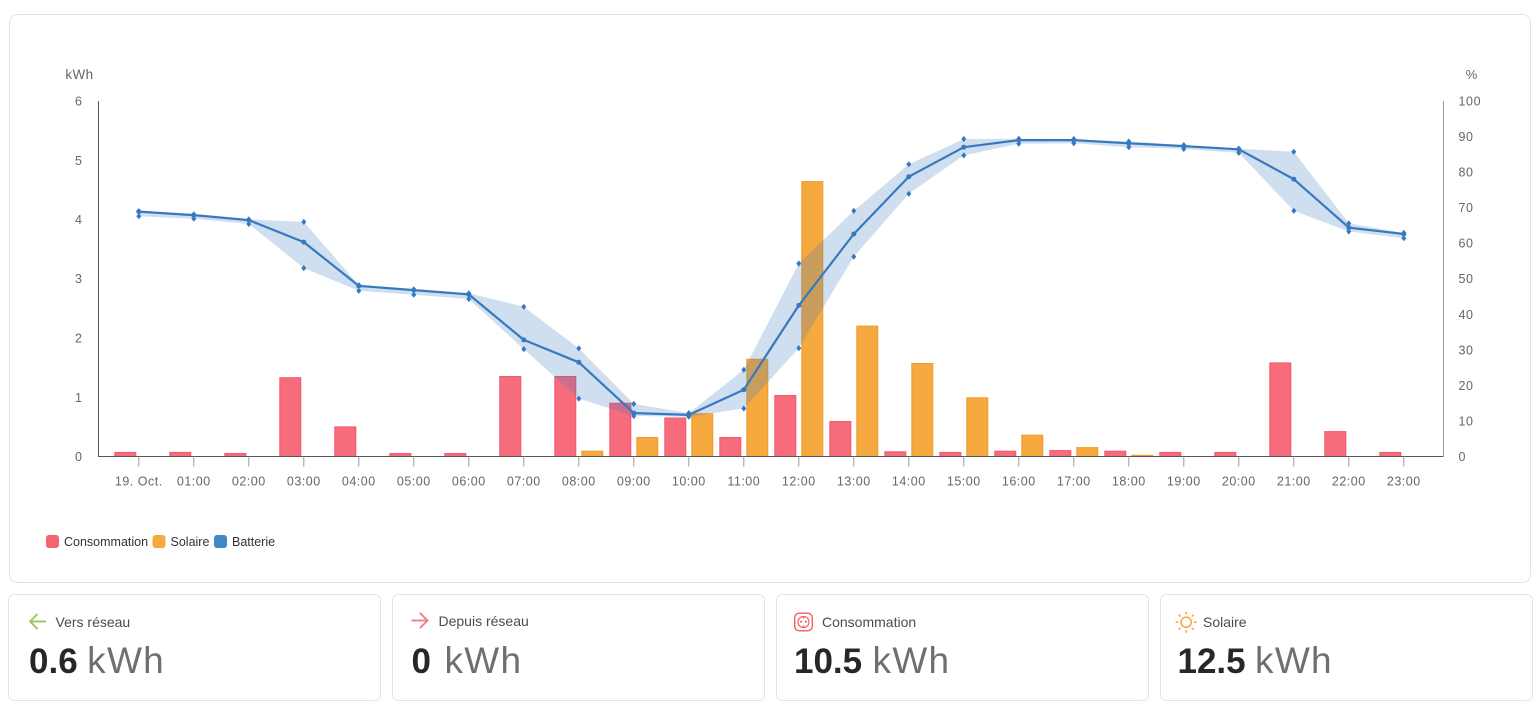 Image resolution: width=1537 pixels, height=712 pixels. Describe the element at coordinates (414, 482) in the screenshot. I see `svg-text: 05:00` at that location.